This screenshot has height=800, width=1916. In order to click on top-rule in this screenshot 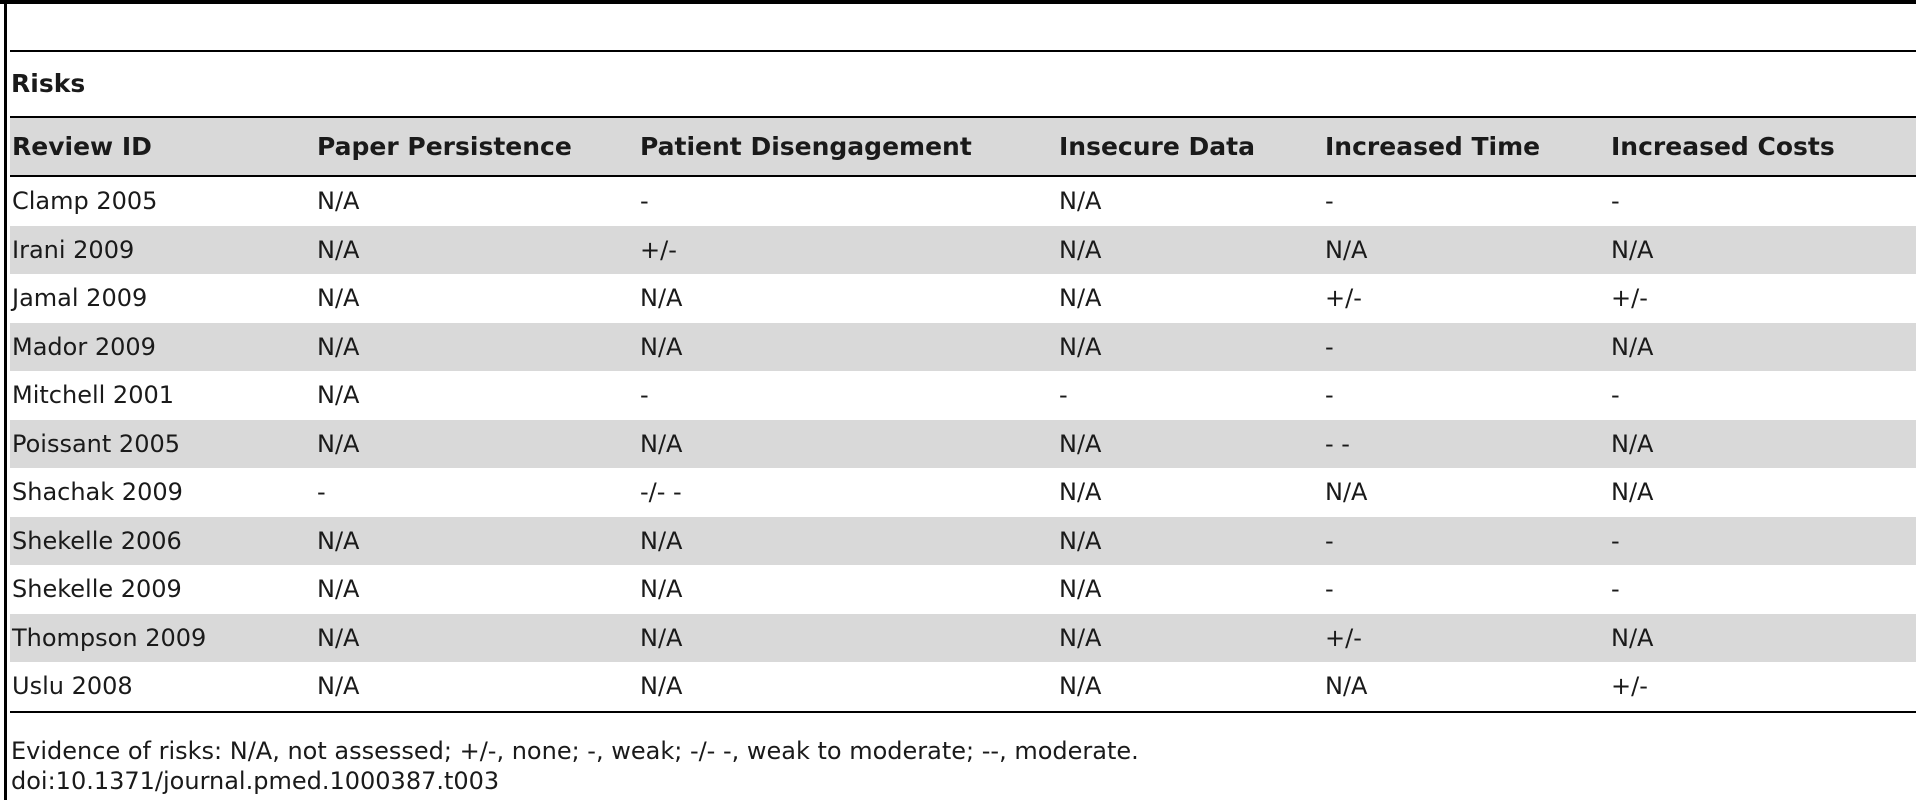, I will do `click(958, 2)`.